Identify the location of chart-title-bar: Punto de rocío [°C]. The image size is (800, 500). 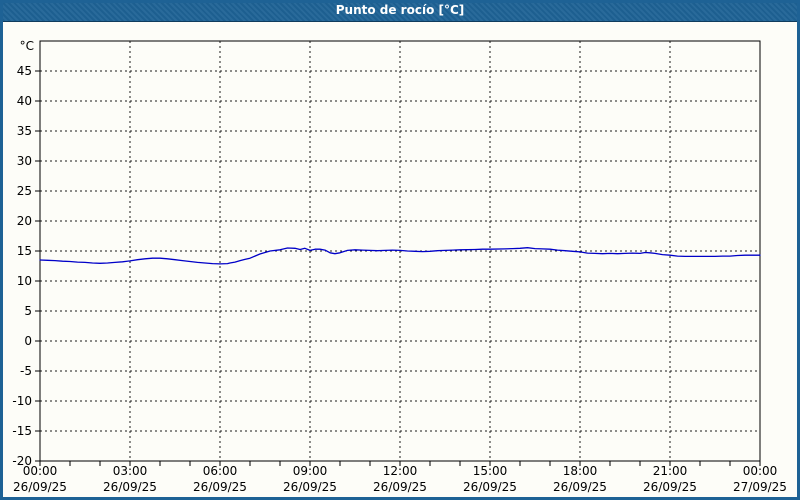
(400, 11).